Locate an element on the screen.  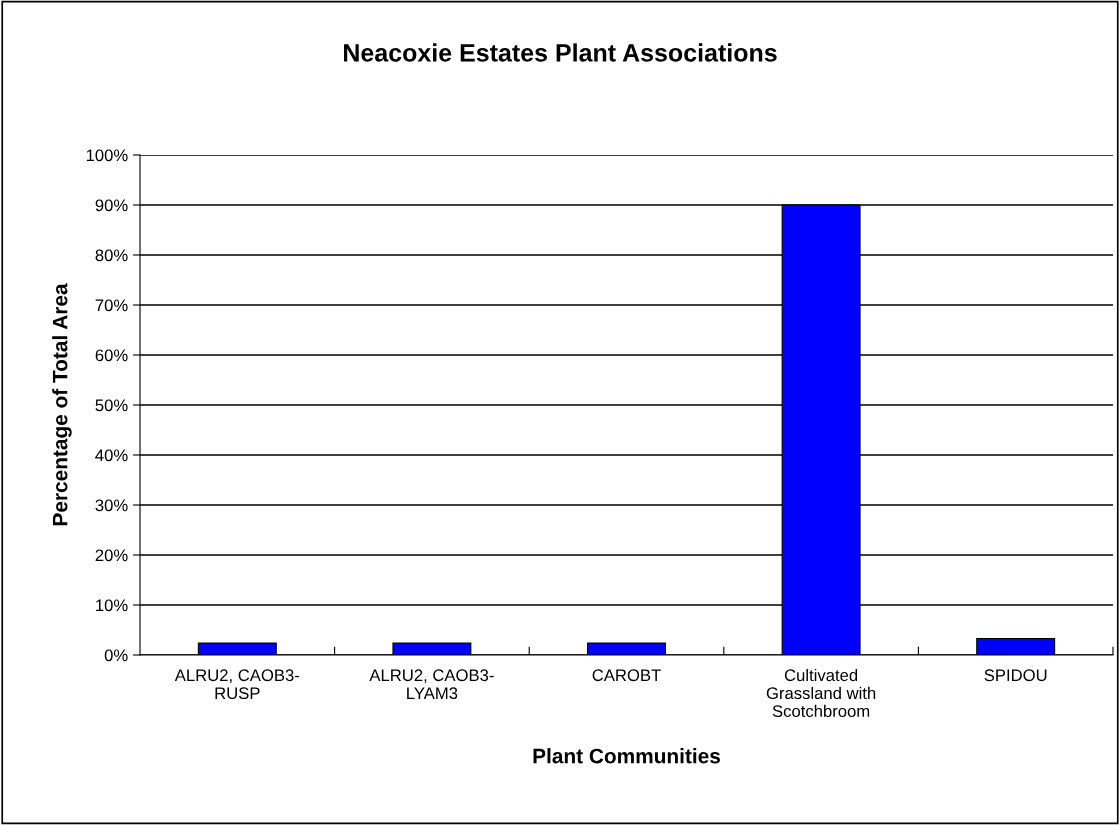
y-tick-label: 90% is located at coordinates (111, 205).